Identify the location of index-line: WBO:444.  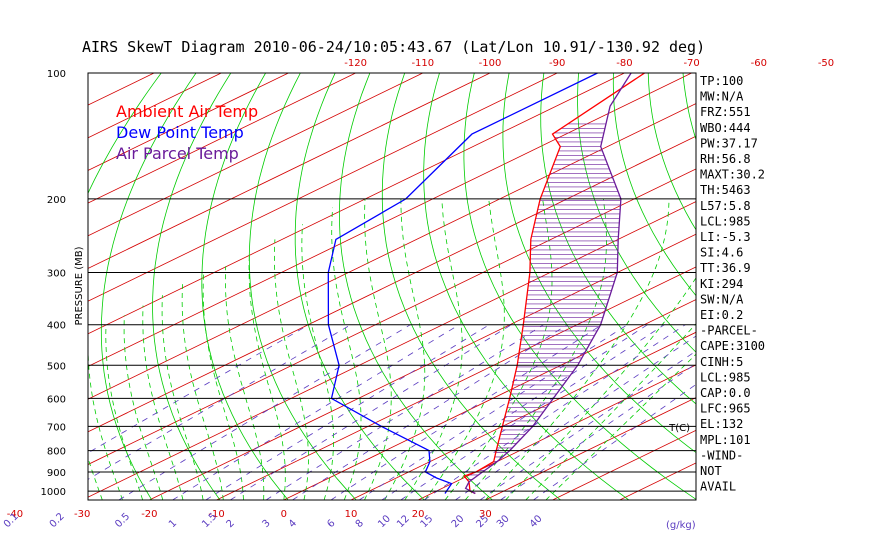
(725, 128).